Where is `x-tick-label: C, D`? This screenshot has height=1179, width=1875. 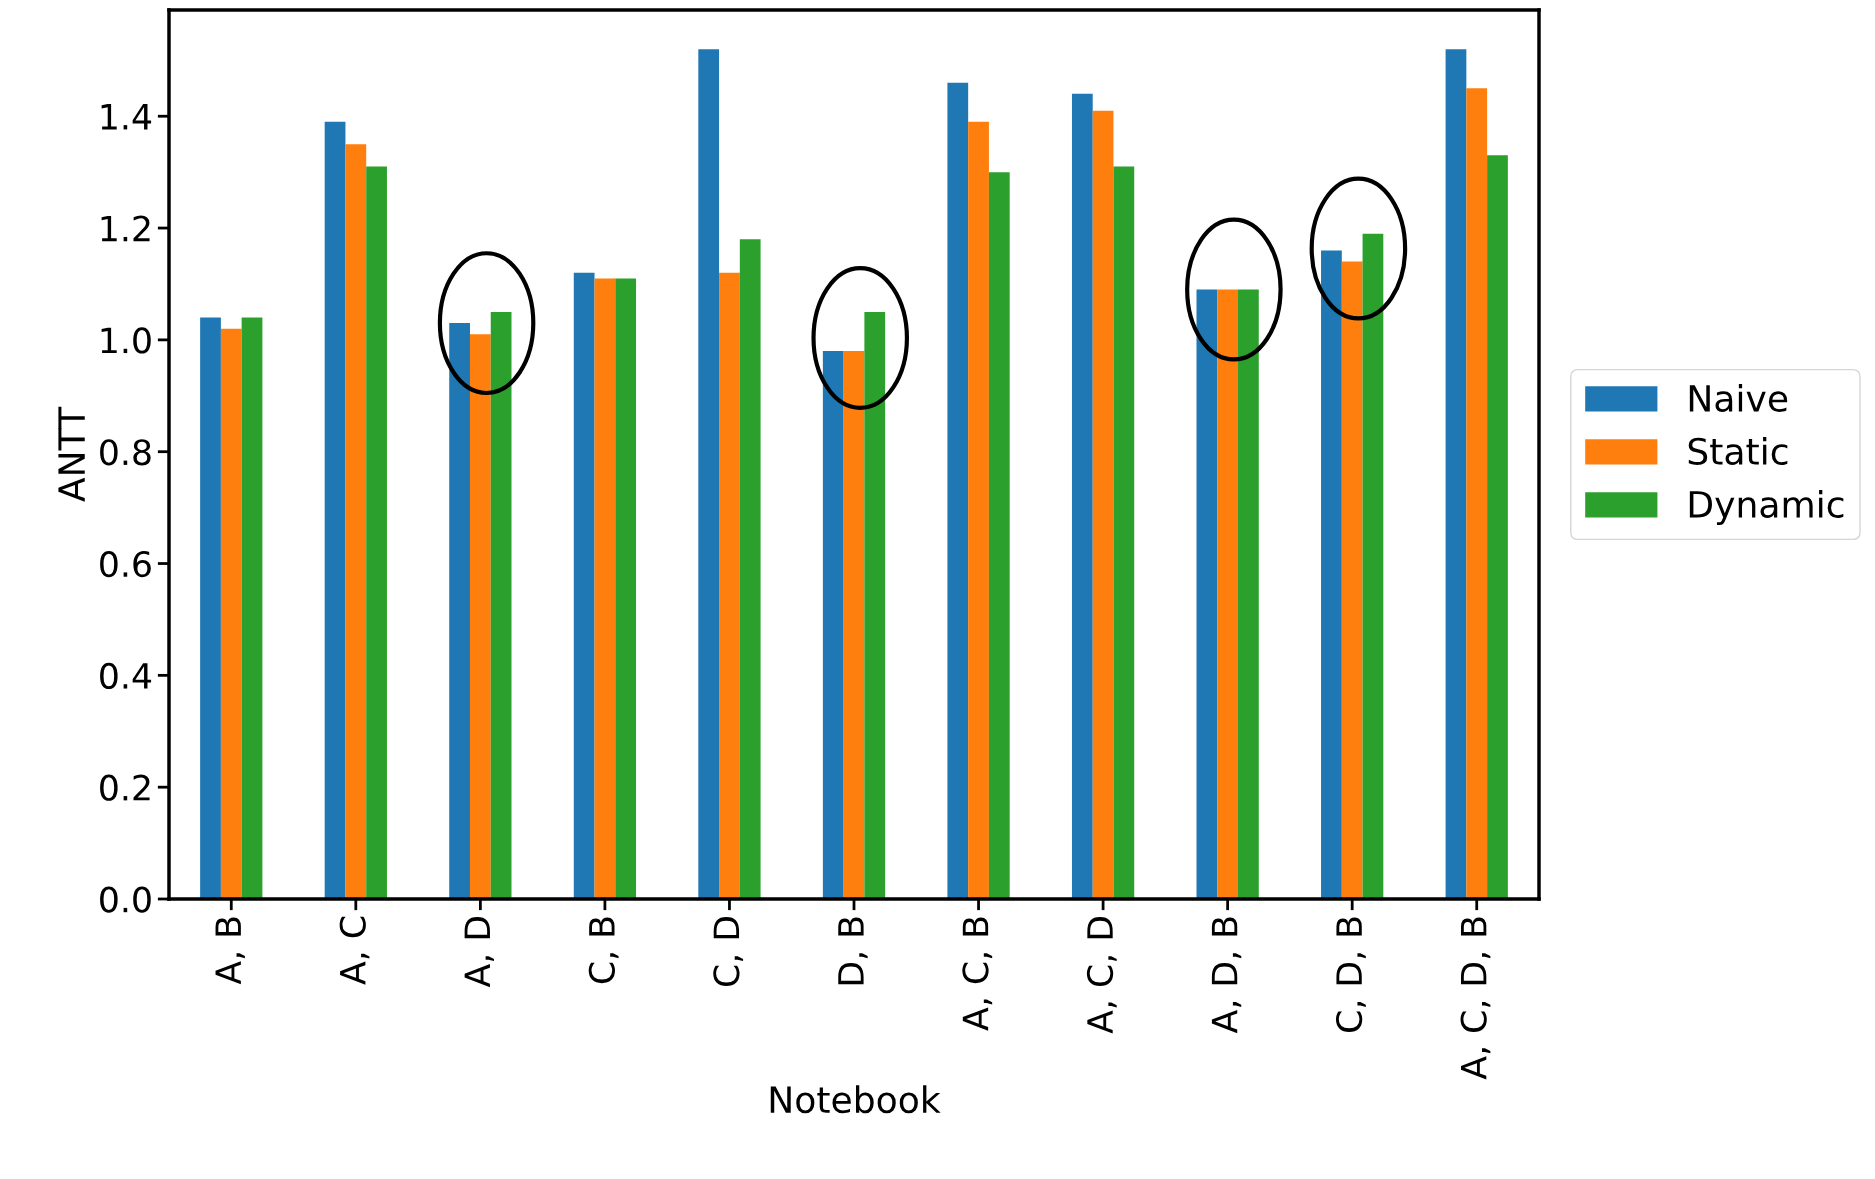
x-tick-label: C, D is located at coordinates (728, 952).